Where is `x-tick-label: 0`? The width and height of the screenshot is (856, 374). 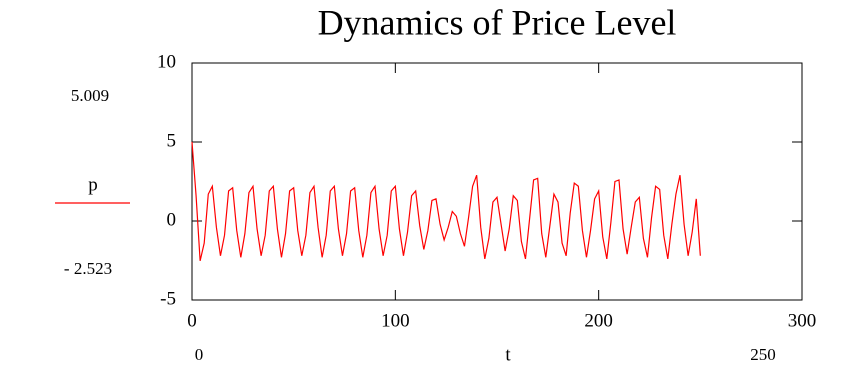
x-tick-label: 0 is located at coordinates (192, 320).